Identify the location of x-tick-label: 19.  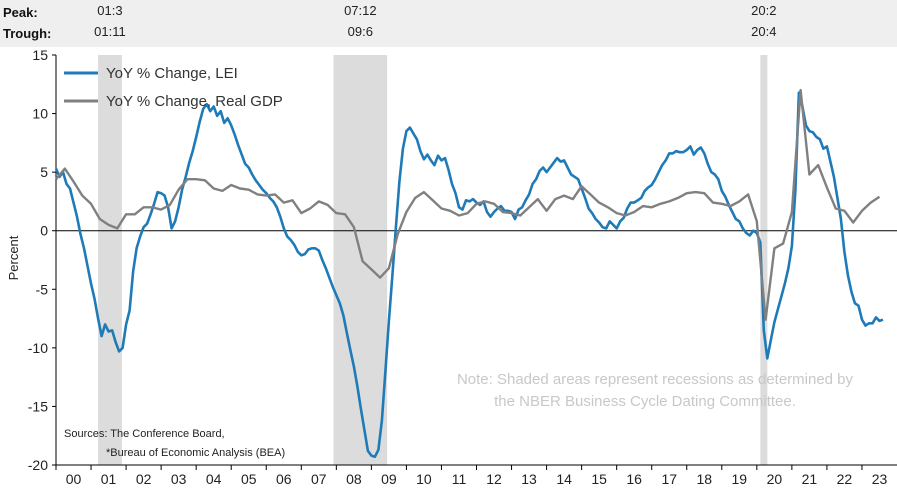
(740, 479).